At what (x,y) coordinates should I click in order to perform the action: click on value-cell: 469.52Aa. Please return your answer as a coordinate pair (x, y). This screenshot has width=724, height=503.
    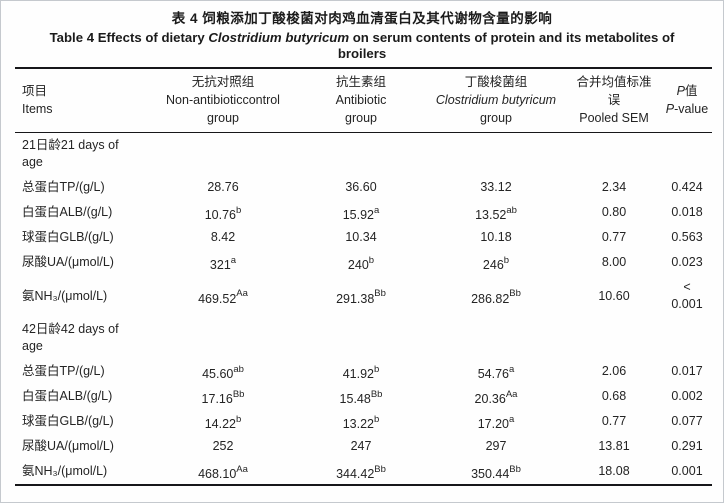
    Looking at the image, I should click on (223, 296).